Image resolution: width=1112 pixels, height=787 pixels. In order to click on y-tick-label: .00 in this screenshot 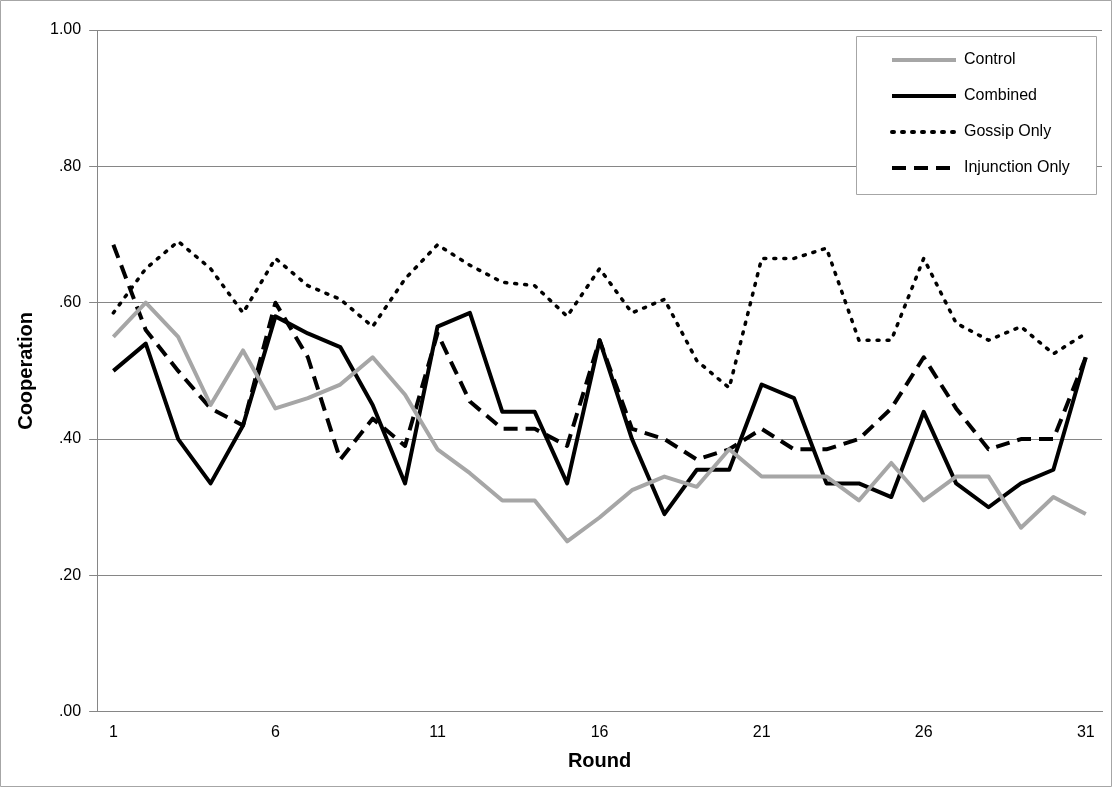, I will do `click(70, 711)`.